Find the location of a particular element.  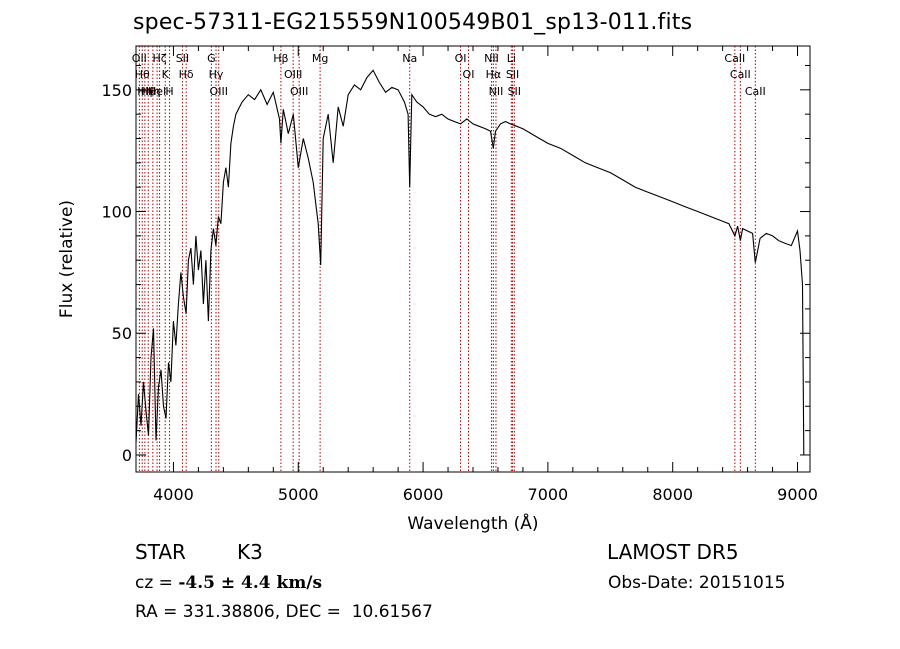

y-tick-label: 100 is located at coordinates (116, 212).